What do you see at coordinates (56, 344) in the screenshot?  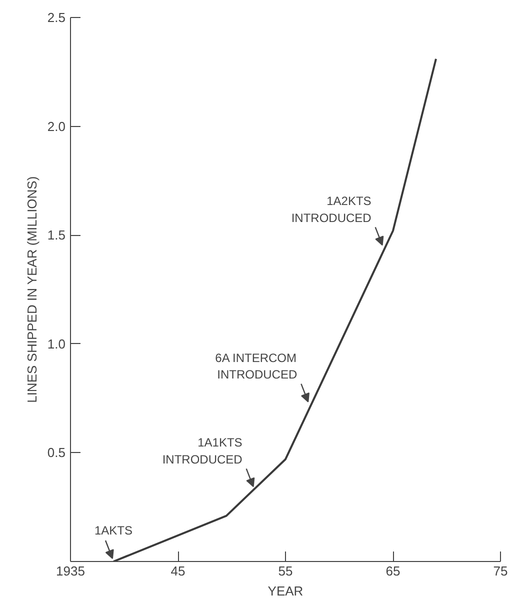 I see `y-tick-label: 1.0` at bounding box center [56, 344].